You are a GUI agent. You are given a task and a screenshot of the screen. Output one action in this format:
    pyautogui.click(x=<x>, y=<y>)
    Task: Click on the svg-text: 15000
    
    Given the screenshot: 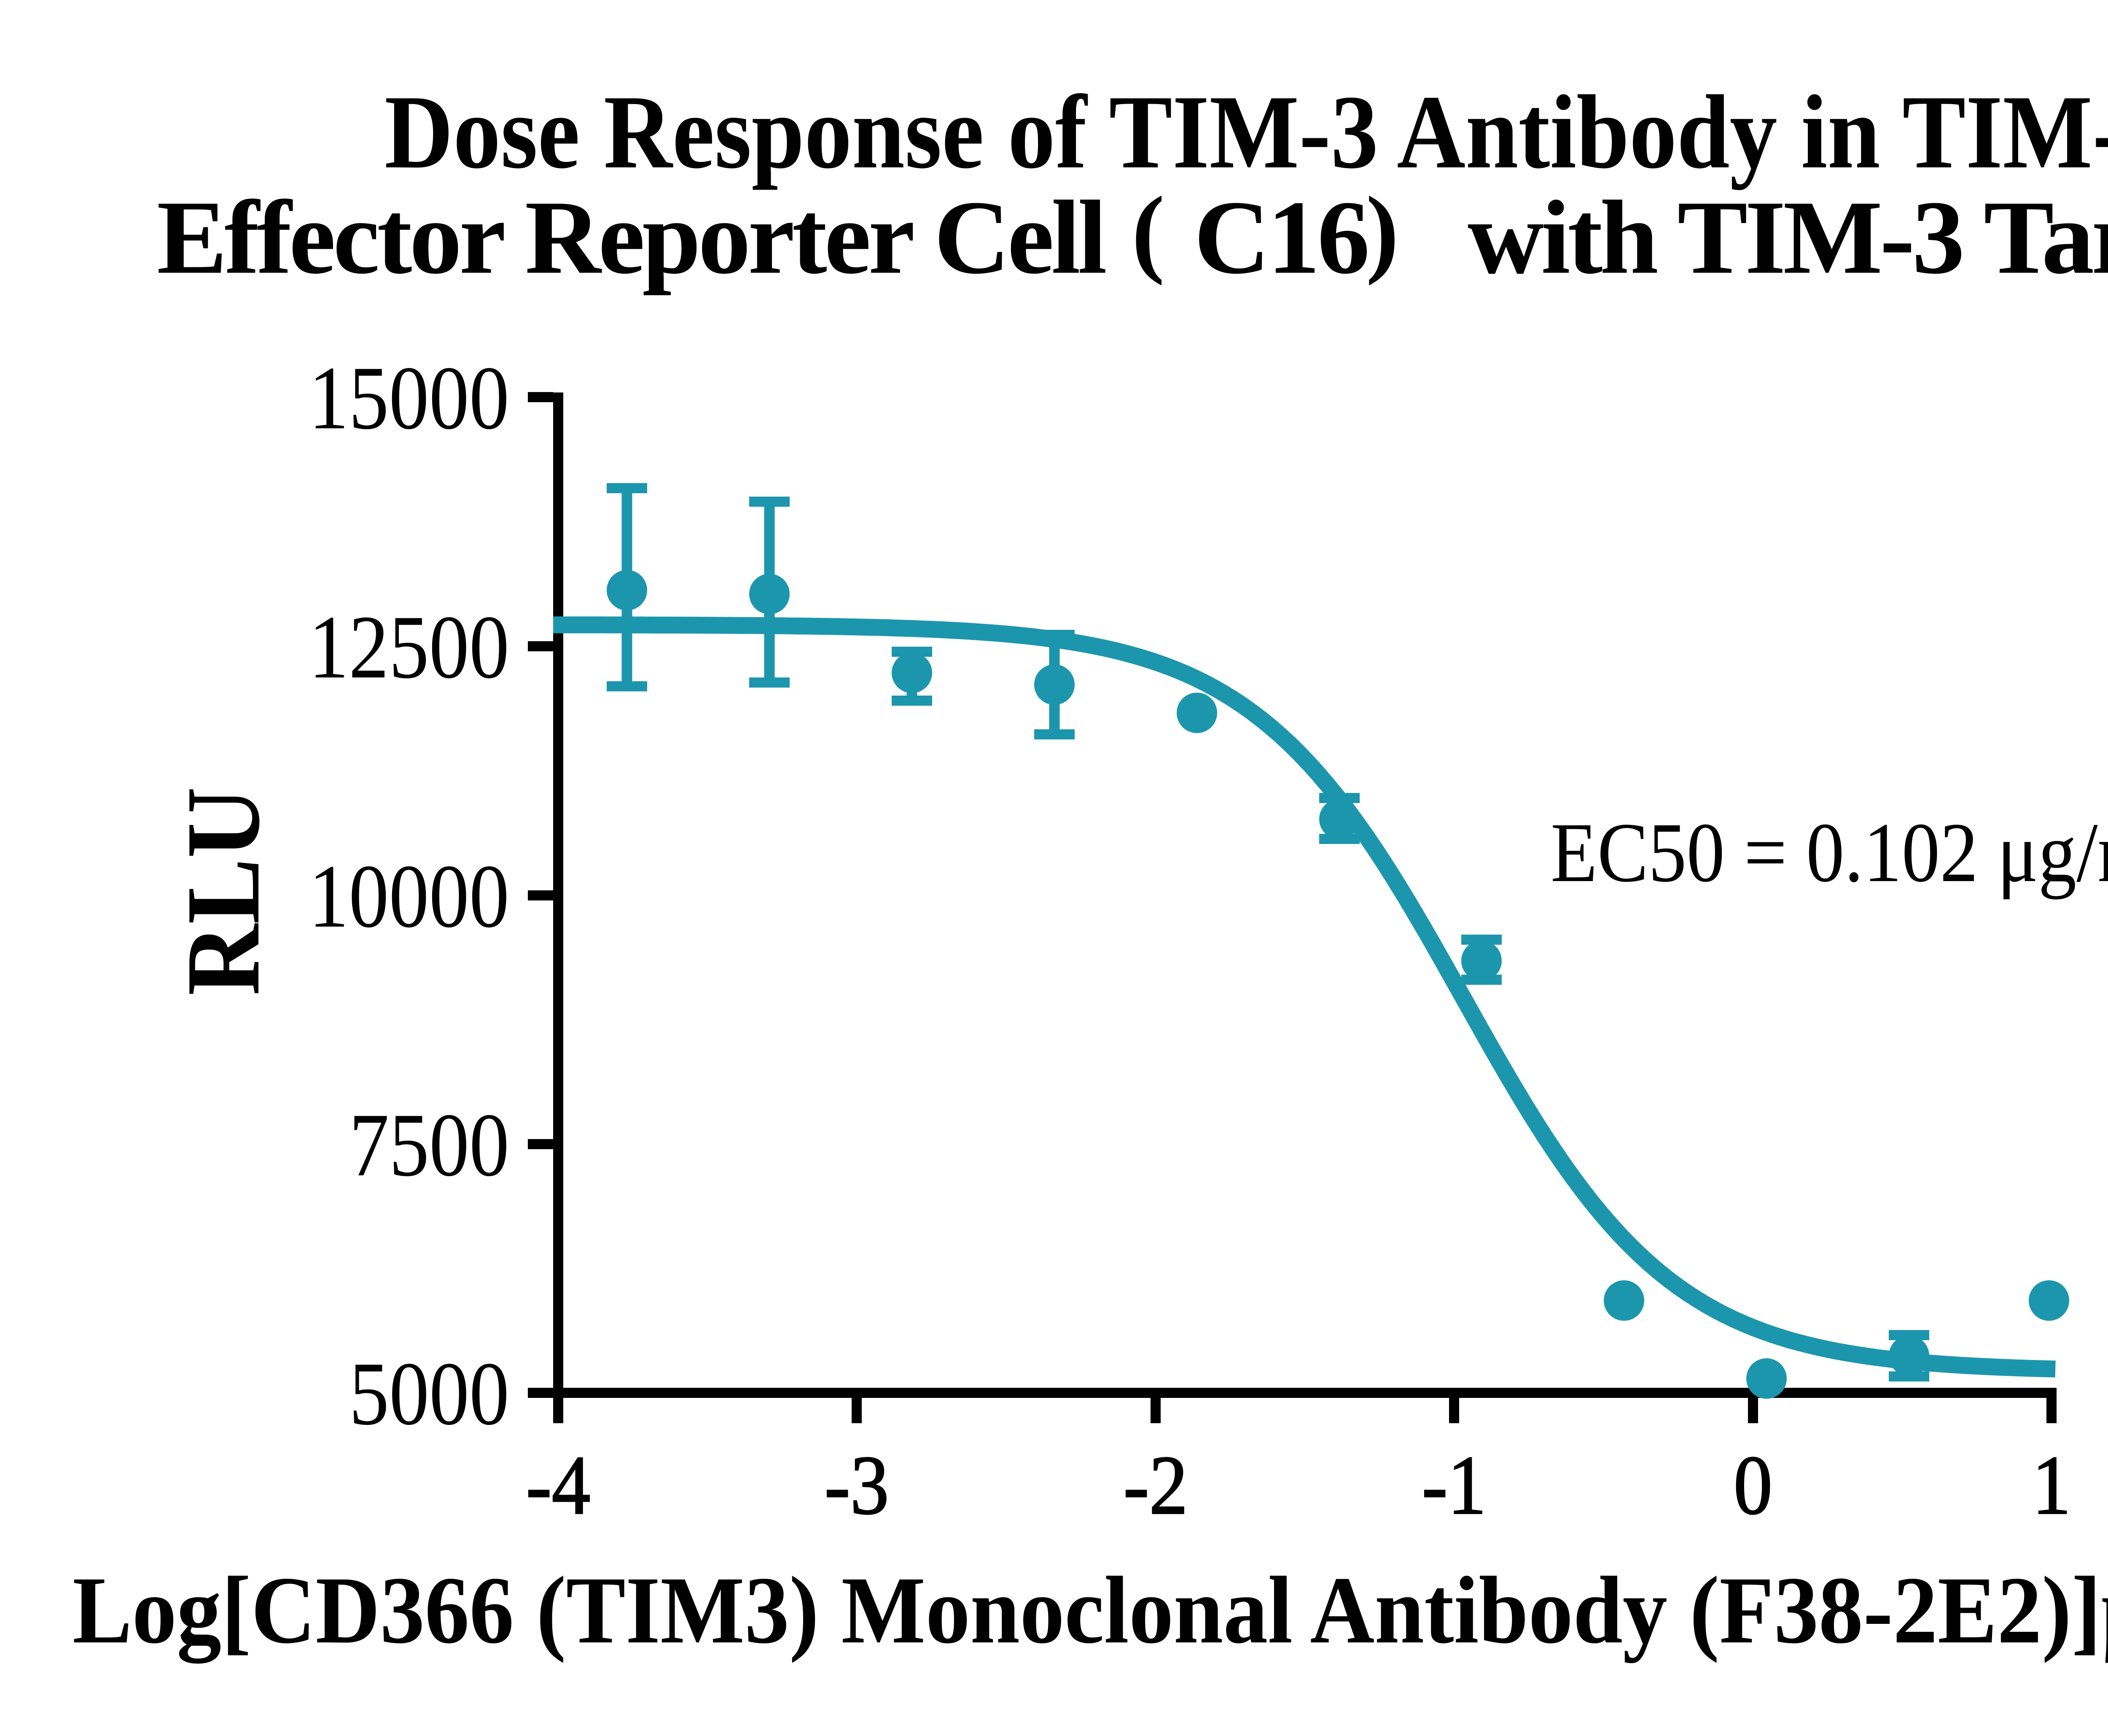 What is the action you would take?
    pyautogui.click(x=409, y=397)
    